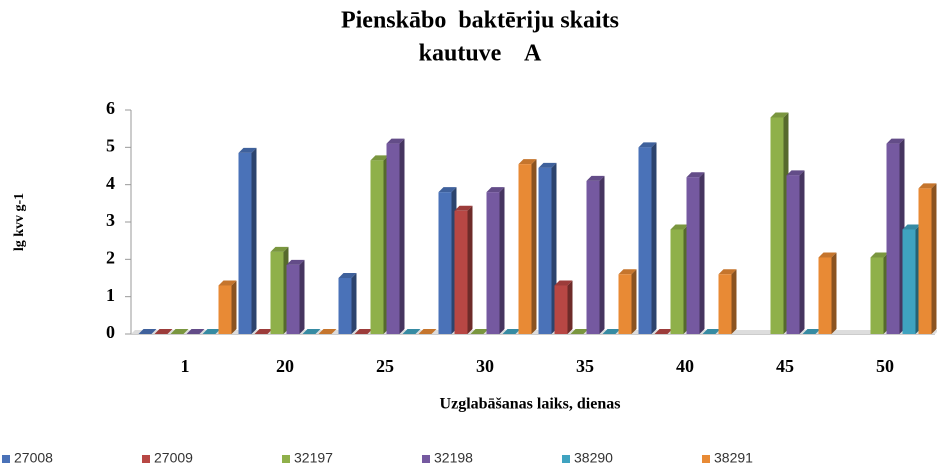 The height and width of the screenshot is (465, 937). I want to click on x-tick-label: 45, so click(785, 366).